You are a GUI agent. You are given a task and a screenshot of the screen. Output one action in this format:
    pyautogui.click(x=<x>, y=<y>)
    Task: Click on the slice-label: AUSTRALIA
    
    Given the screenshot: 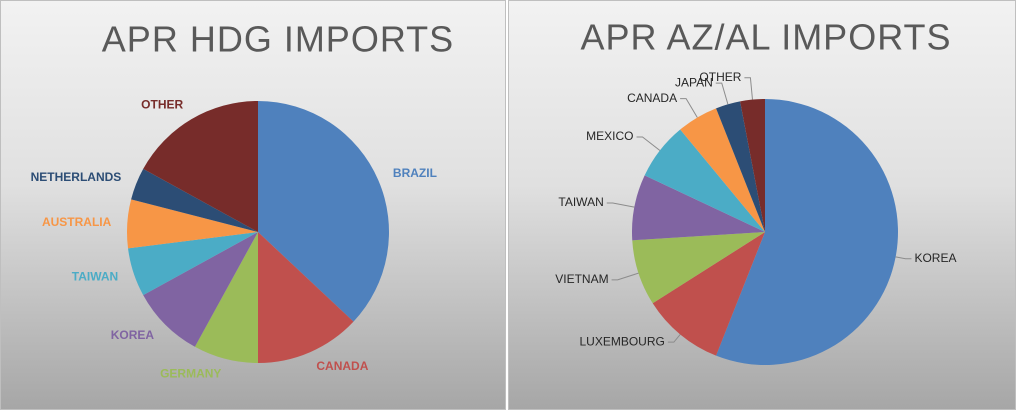 What is the action you would take?
    pyautogui.click(x=77, y=222)
    